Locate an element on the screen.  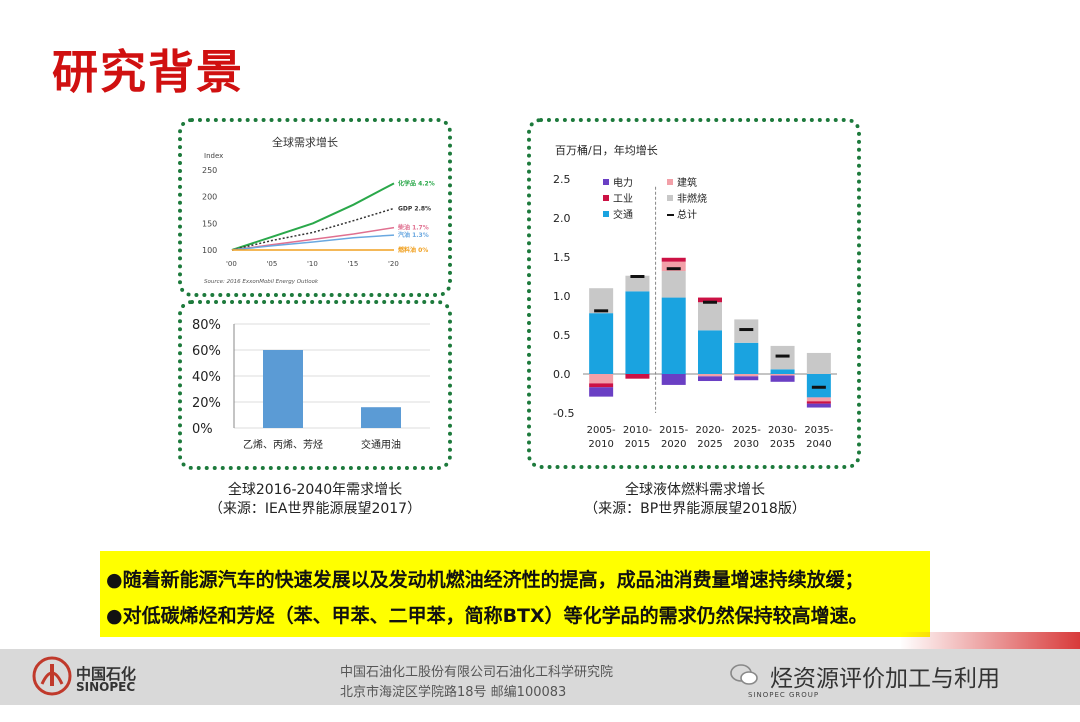
chart3-xtick: 2020 is located at coordinates (673, 444).